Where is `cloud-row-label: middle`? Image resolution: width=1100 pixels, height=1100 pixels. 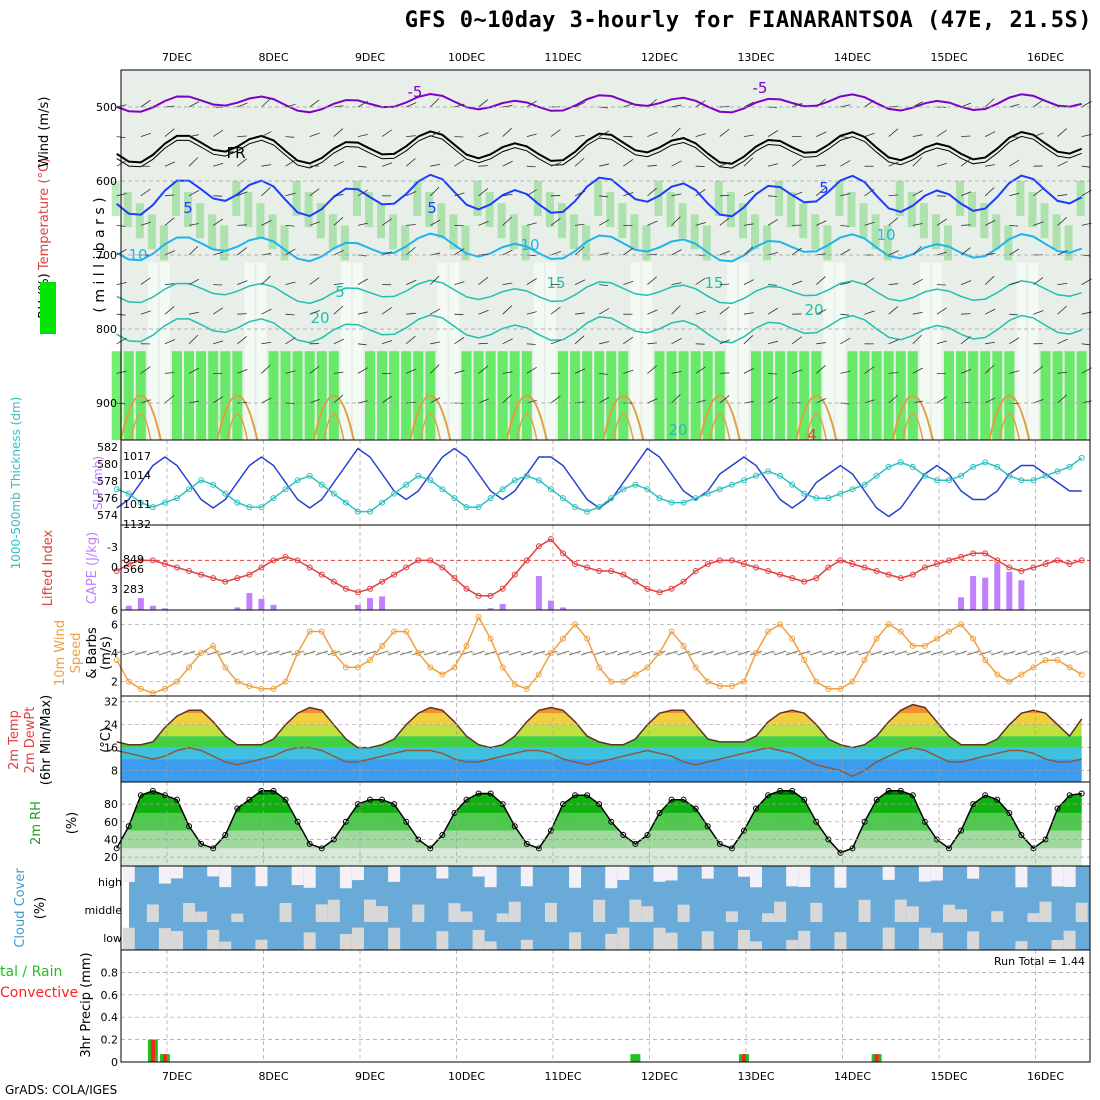
cloud-row-label: middle is located at coordinates (103, 910).